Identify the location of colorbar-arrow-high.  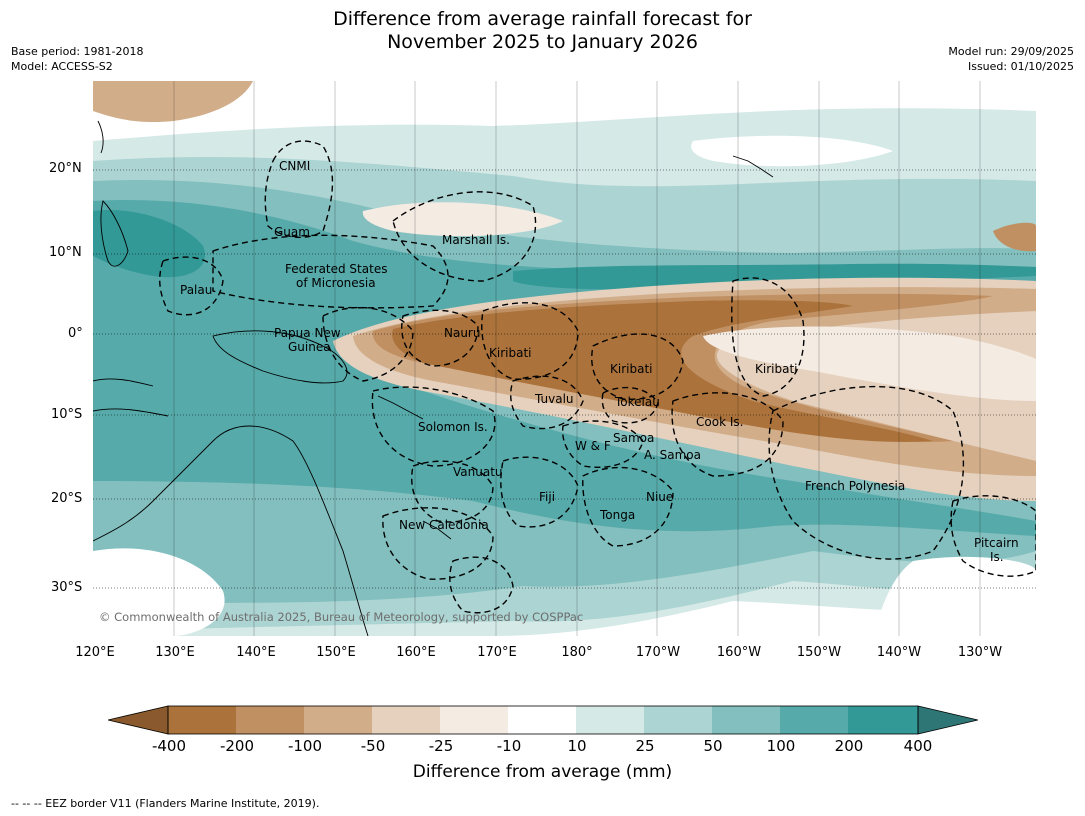
(948, 720).